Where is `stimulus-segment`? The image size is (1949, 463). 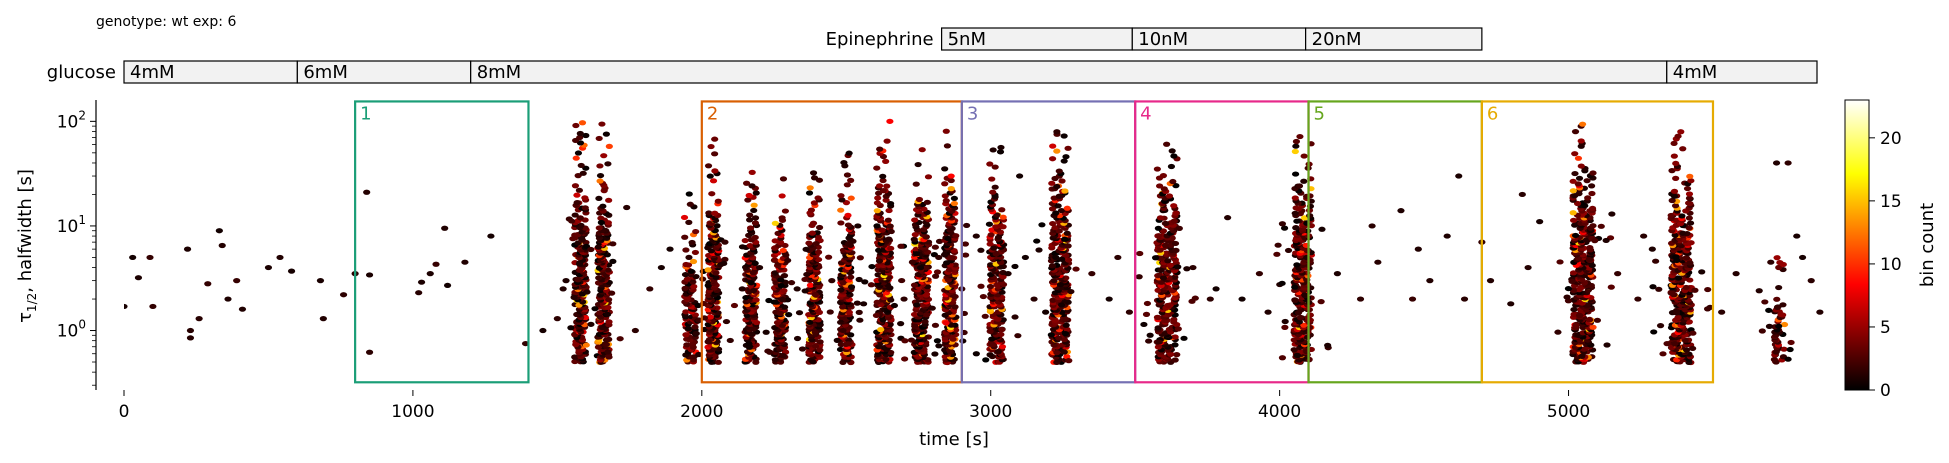
stimulus-segment is located at coordinates (1742, 72).